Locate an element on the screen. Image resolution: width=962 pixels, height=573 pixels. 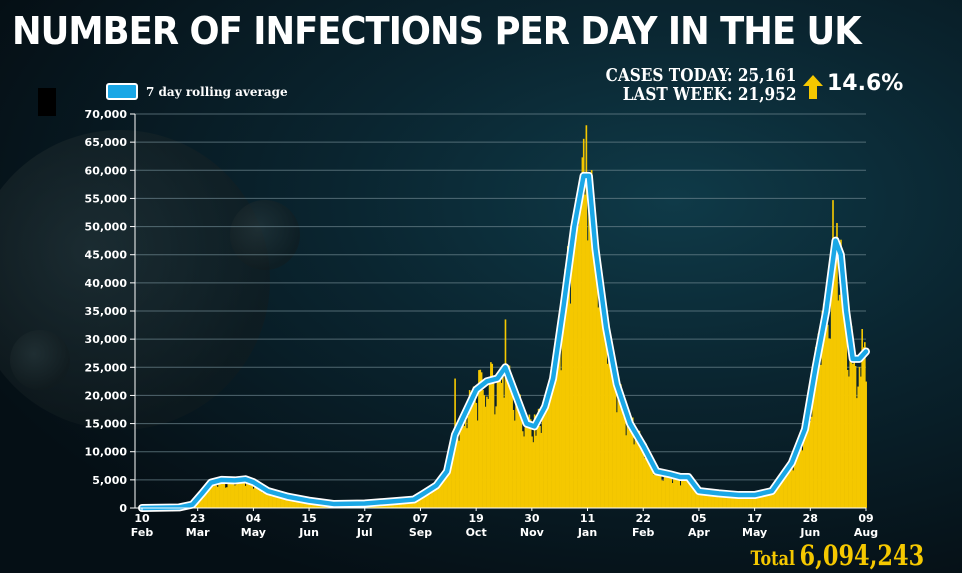
total-cases: Total 6,094,243 is located at coordinates (837, 556).